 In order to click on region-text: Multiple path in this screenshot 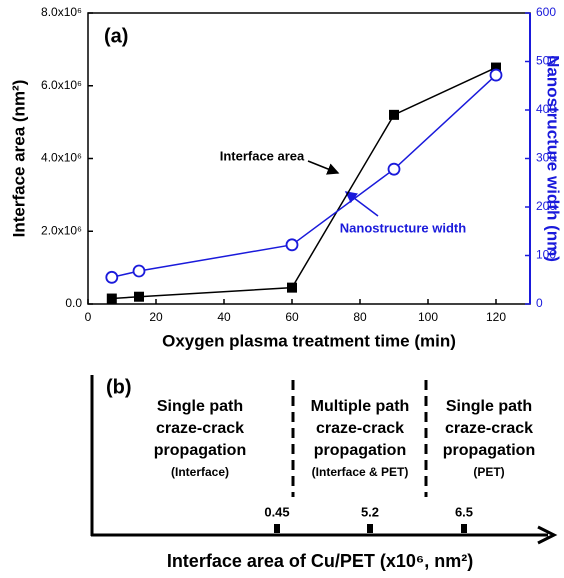, I will do `click(360, 406)`.